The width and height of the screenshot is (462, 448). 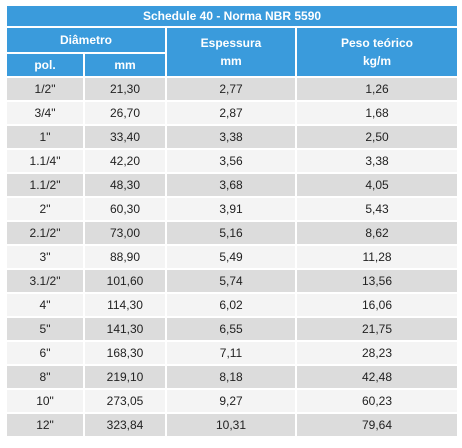 I want to click on mm-cell: 141,30, so click(x=125, y=329).